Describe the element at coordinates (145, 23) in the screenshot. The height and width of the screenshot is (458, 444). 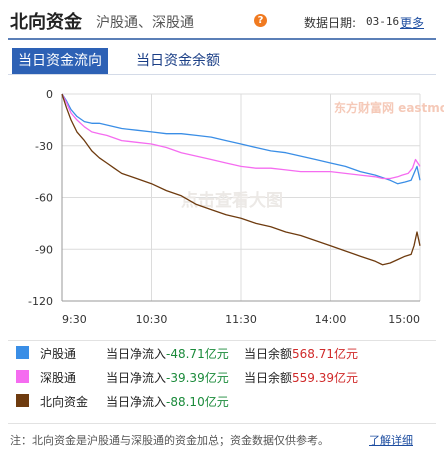
I see `page-subtitle: 沪股通、深股通` at that location.